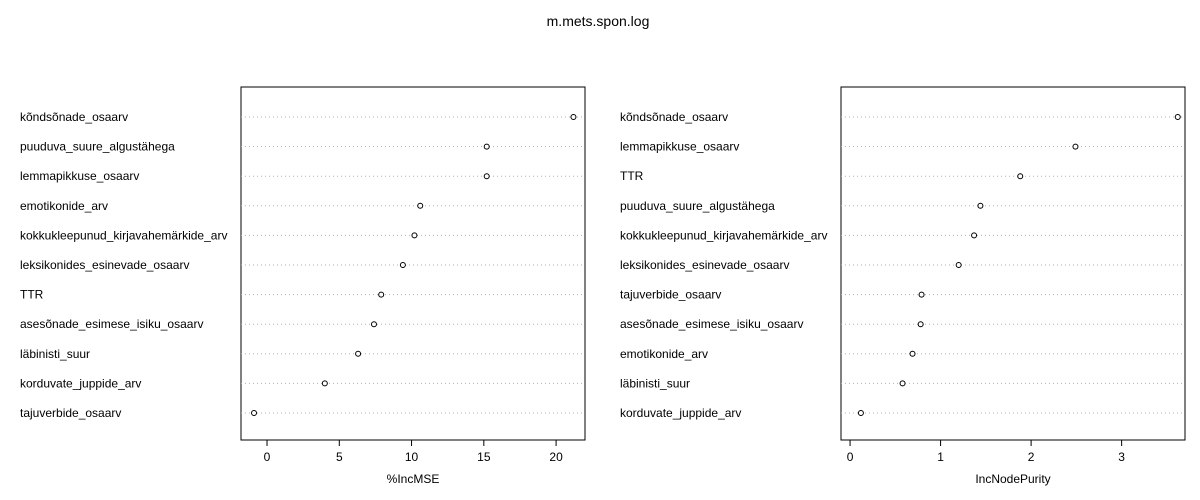 The width and height of the screenshot is (1200, 500). I want to click on x-tick-label: 10, so click(412, 457).